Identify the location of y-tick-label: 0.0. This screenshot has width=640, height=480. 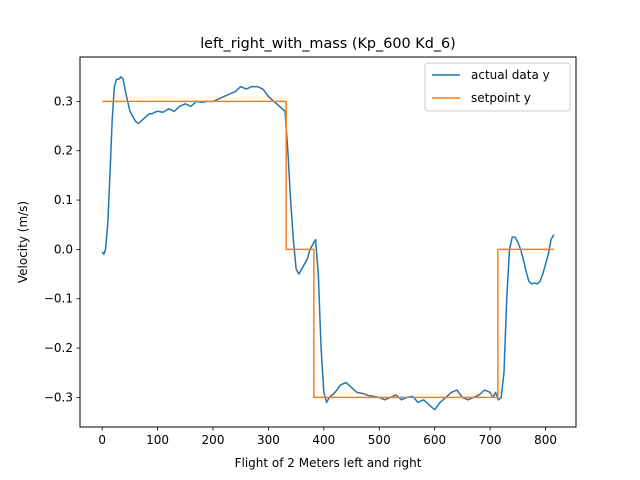
(63, 249).